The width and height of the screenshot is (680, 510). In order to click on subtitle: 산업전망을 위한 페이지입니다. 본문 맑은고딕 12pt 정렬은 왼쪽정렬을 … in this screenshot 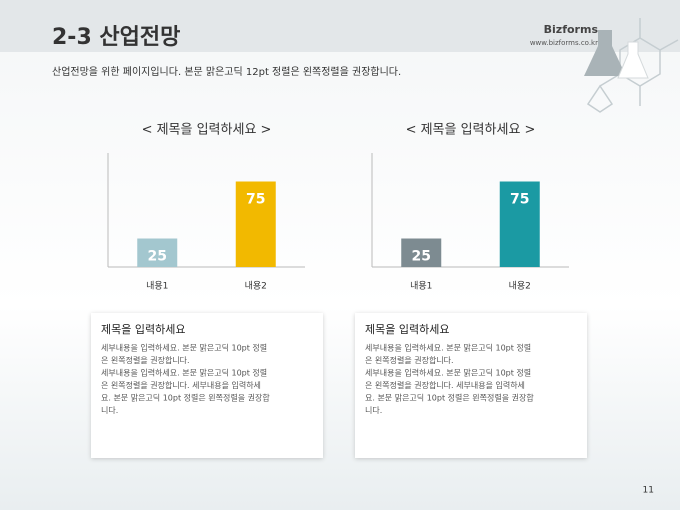, I will do `click(226, 71)`.